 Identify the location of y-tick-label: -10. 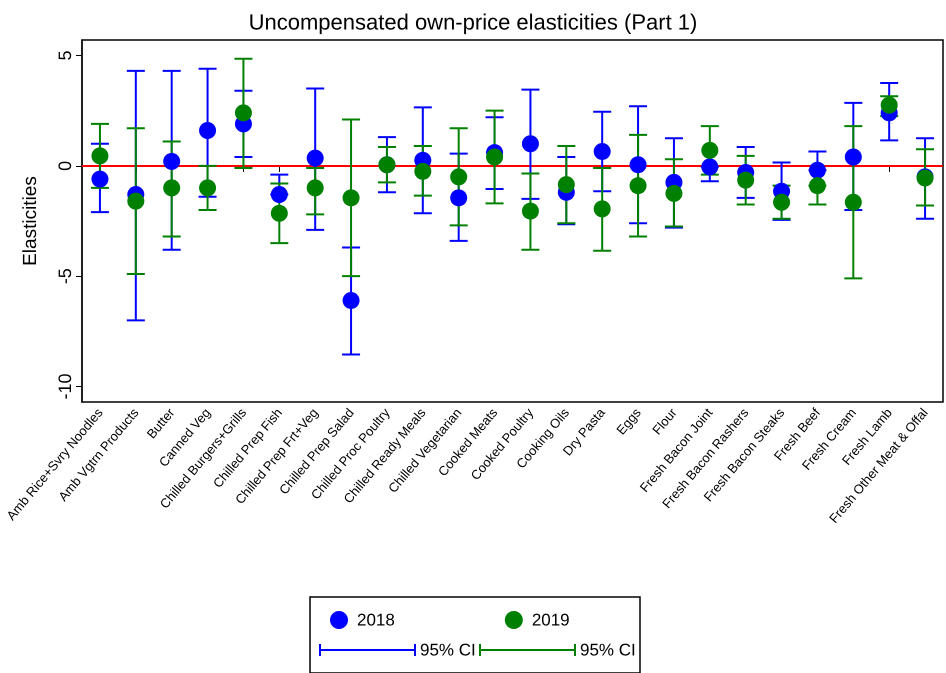
(65, 387).